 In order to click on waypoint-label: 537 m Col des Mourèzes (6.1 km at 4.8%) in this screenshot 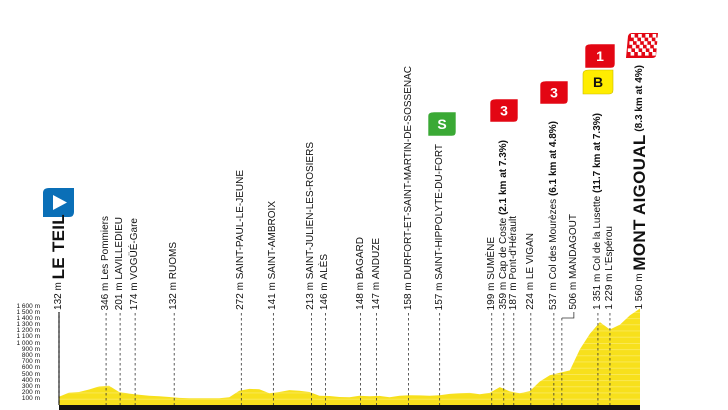, I will do `click(554, 215)`.